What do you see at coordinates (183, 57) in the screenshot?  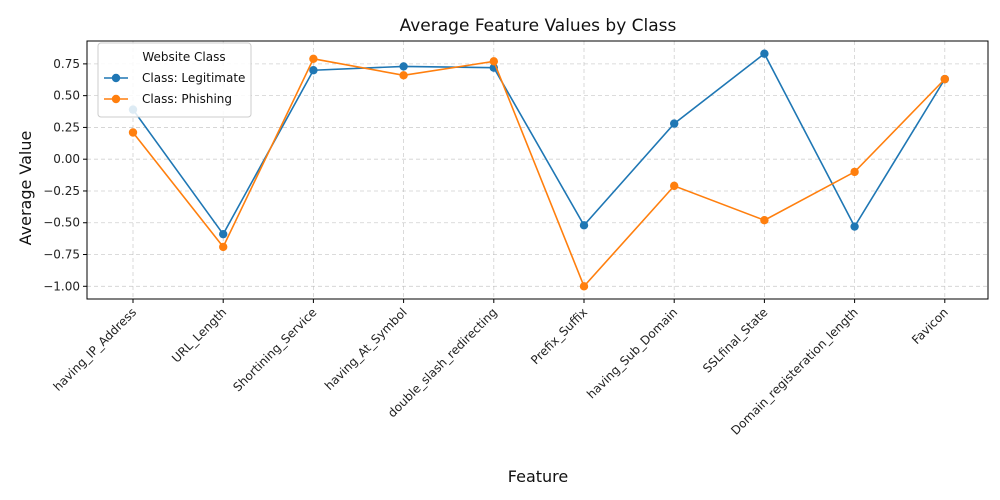 I see `legend-title: Website Class` at bounding box center [183, 57].